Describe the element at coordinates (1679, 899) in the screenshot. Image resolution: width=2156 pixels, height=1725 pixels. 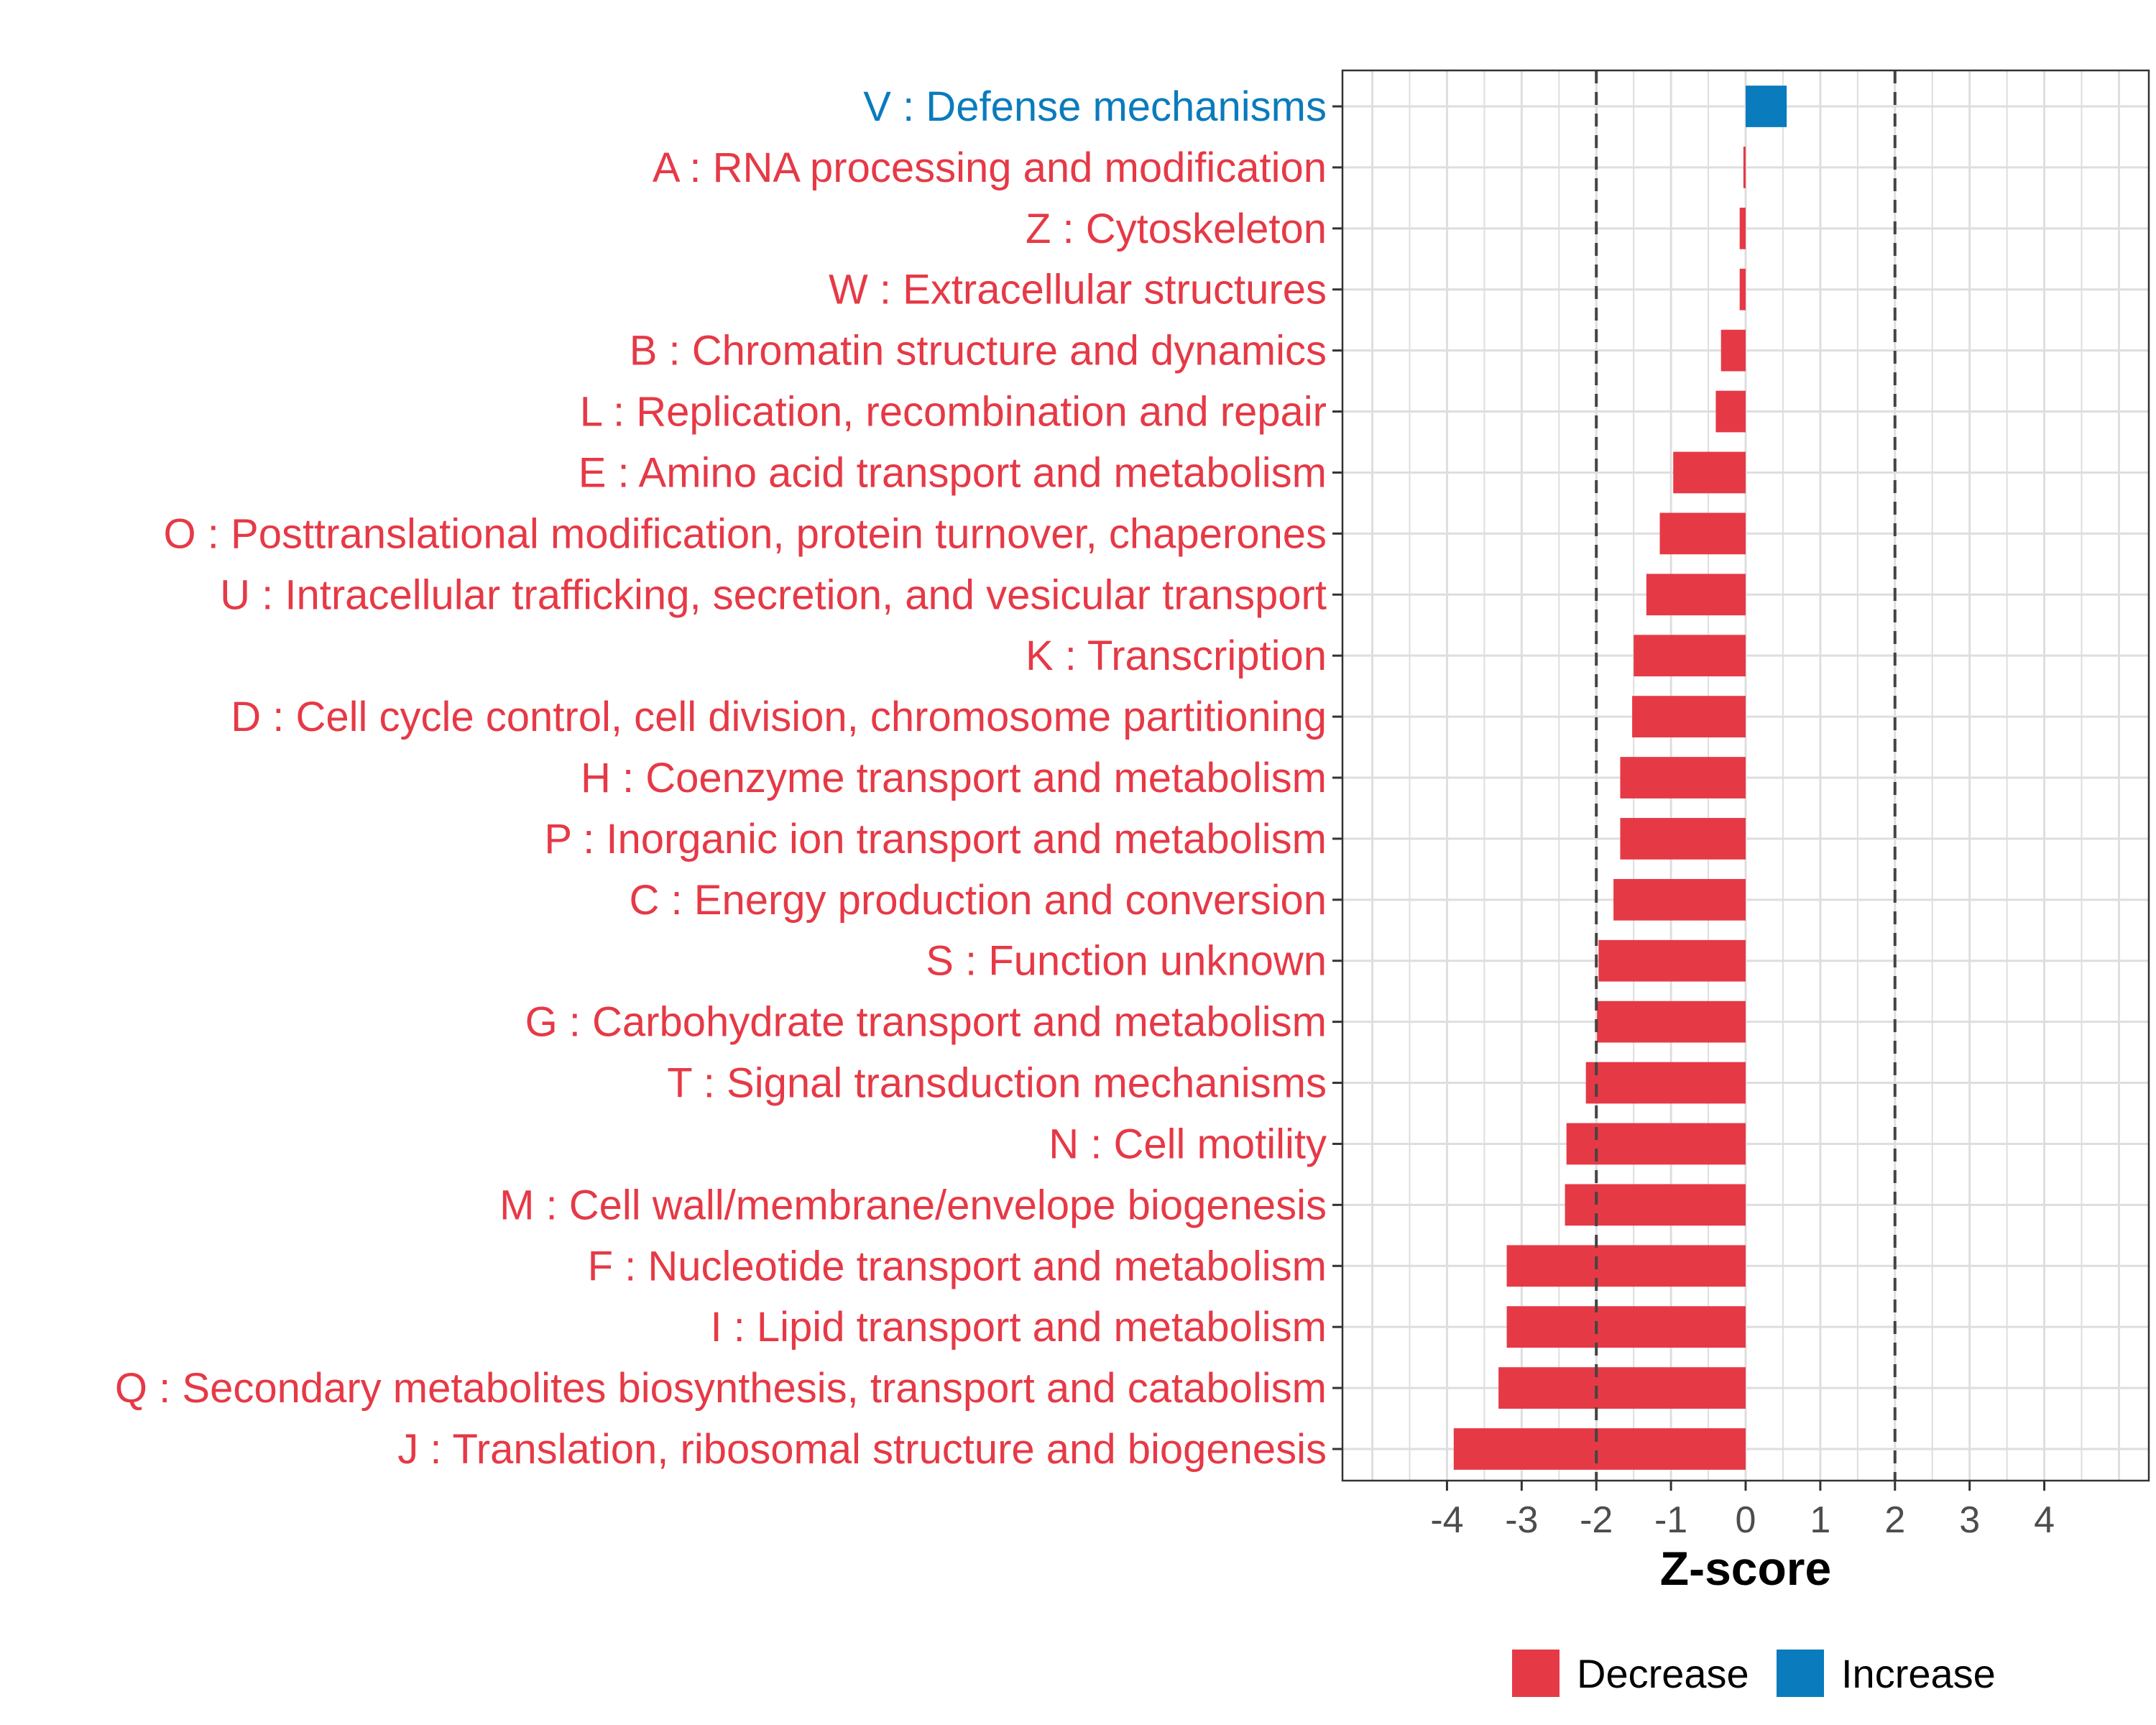
I see `bar-c` at that location.